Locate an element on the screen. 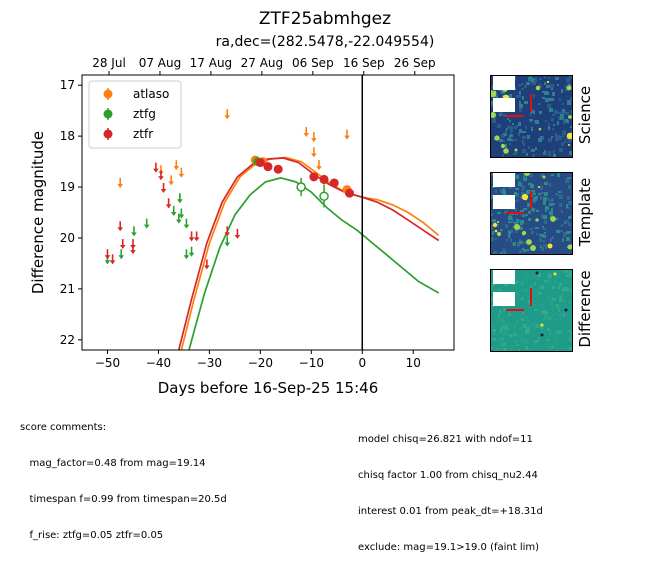 The image size is (650, 566). x-tick-label: −50 is located at coordinates (107, 363).